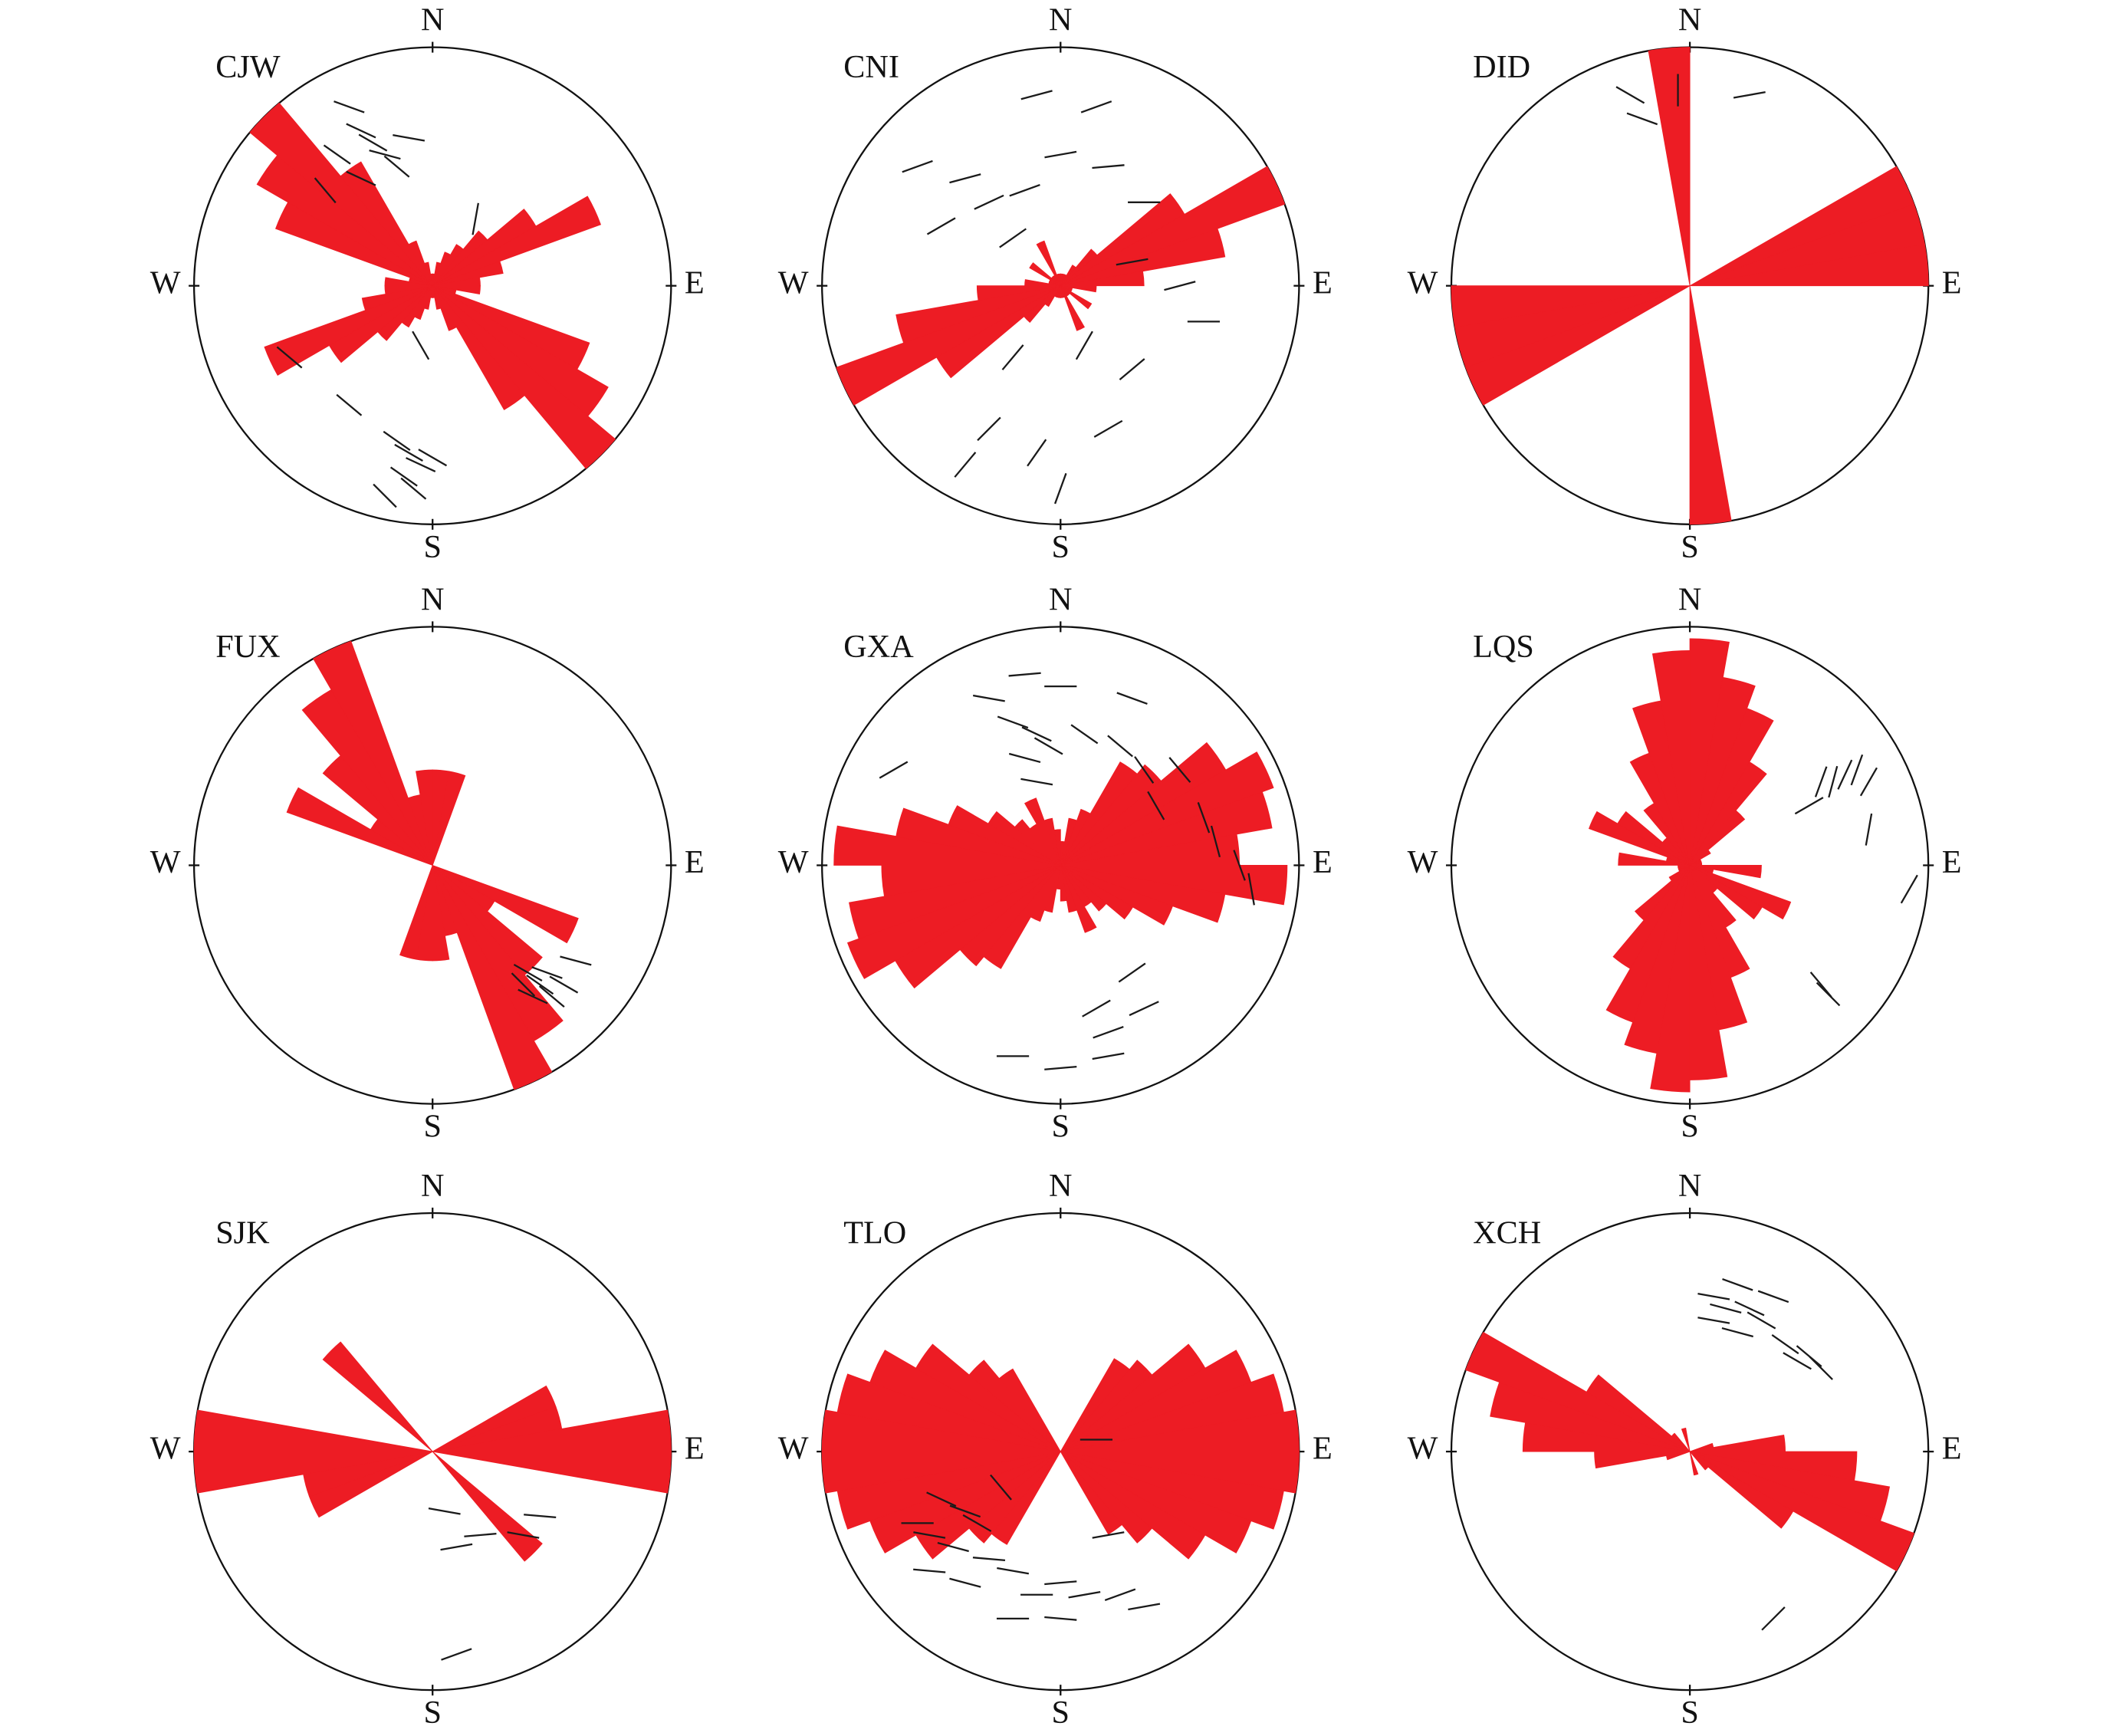 The height and width of the screenshot is (1736, 2113). What do you see at coordinates (1501, 67) in the screenshot?
I see `station-title: DID` at bounding box center [1501, 67].